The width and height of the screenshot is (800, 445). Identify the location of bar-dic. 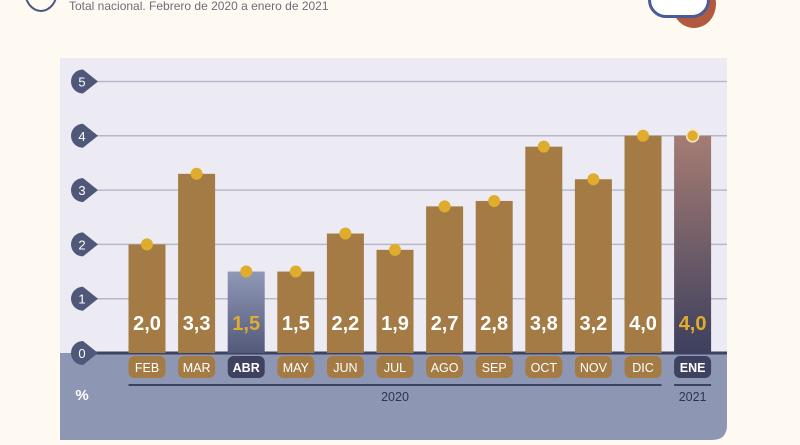
(643, 244).